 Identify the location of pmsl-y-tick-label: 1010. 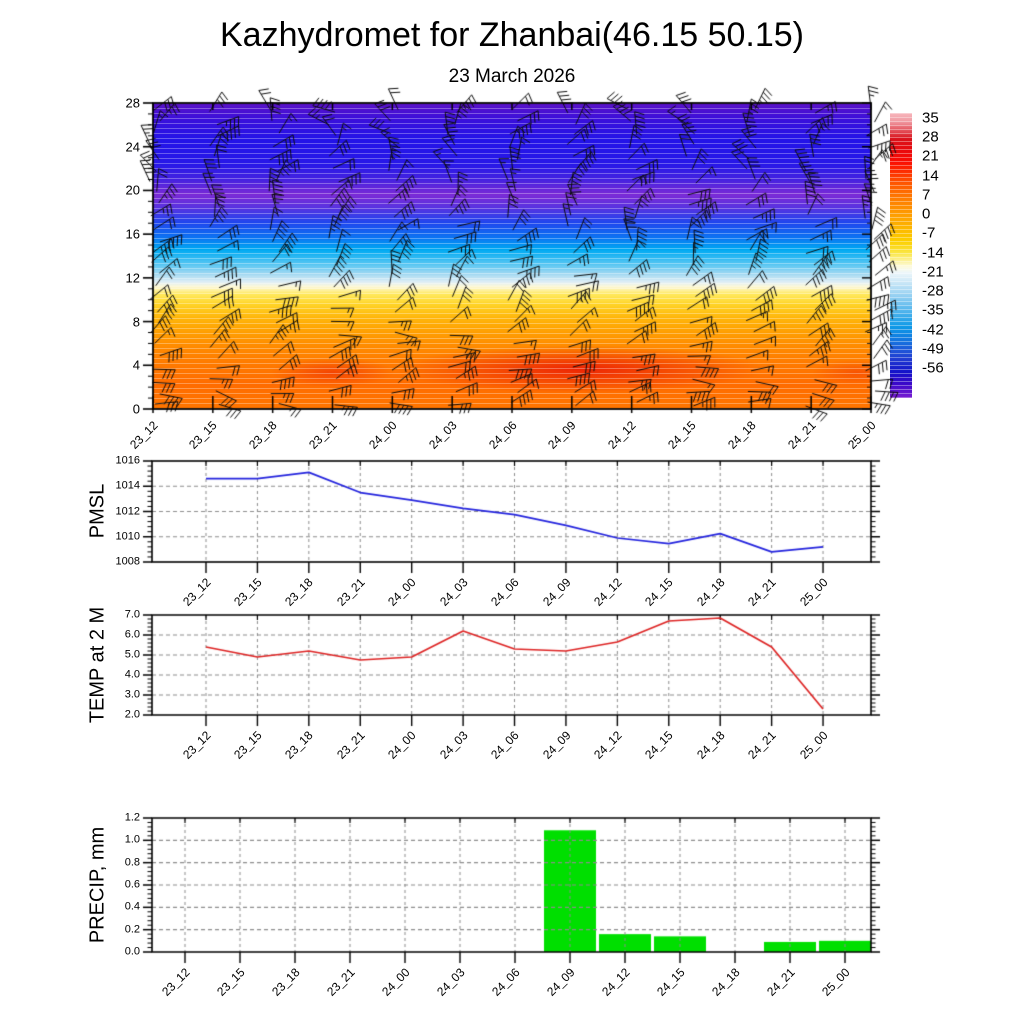
(127, 536).